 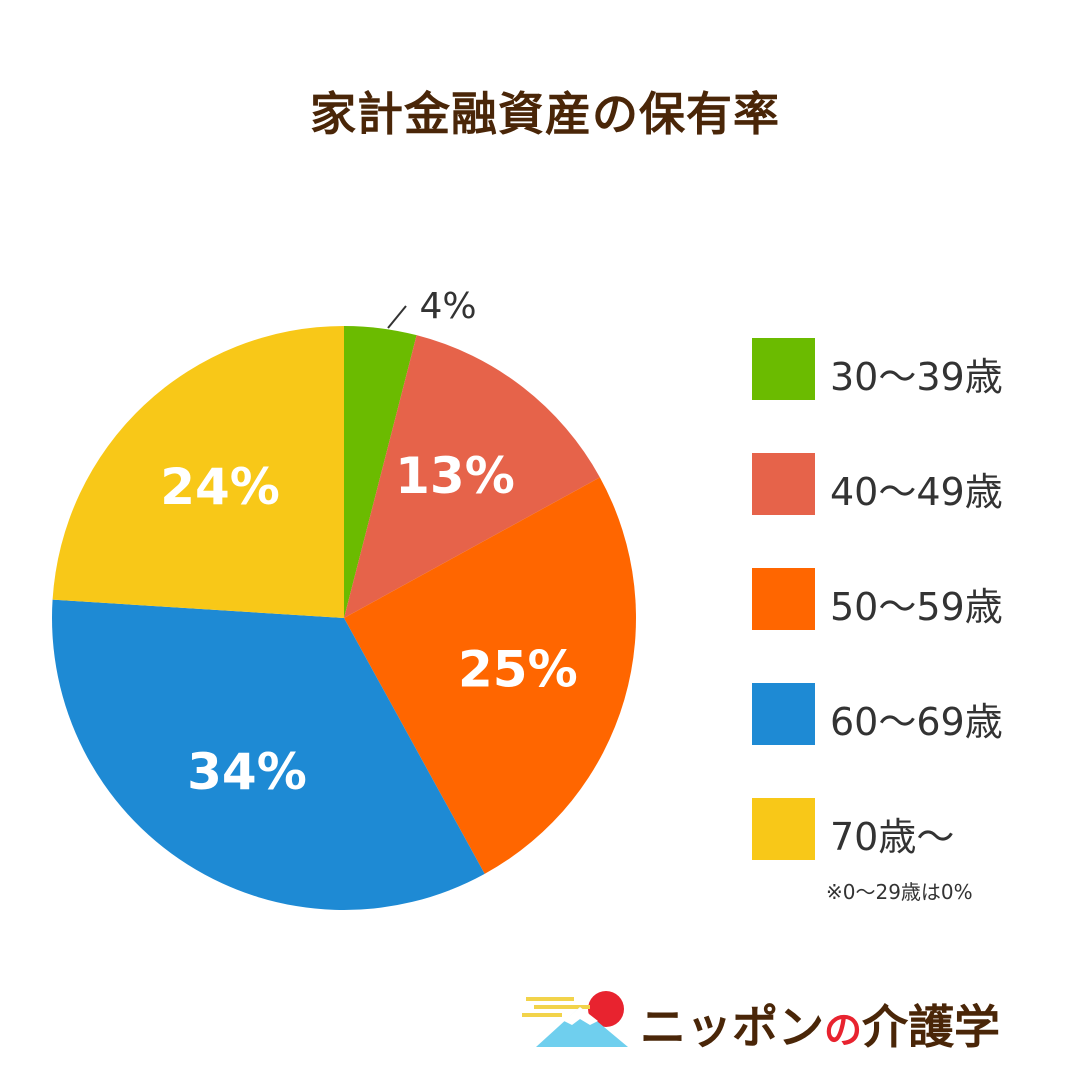 I want to click on slice-label: 13%, so click(x=455, y=476).